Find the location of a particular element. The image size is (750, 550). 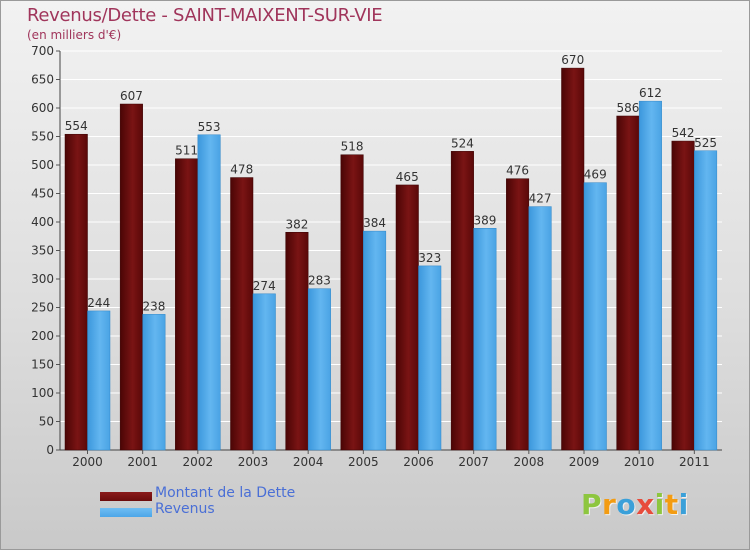

y-tick-label: 450 is located at coordinates (42, 194).